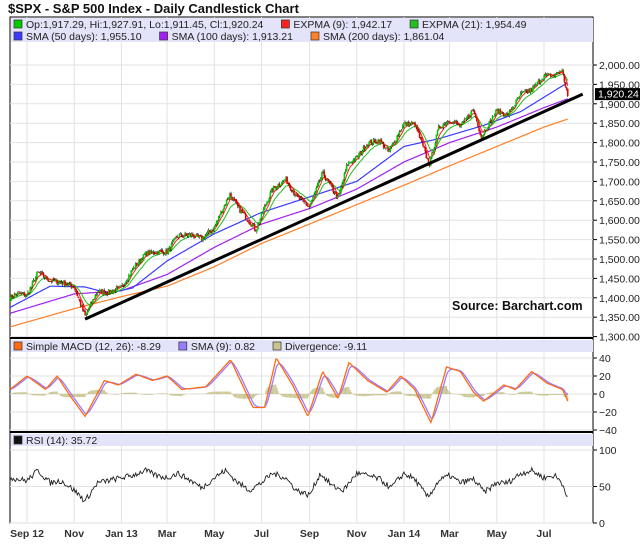 The width and height of the screenshot is (640, 560). What do you see at coordinates (517, 306) in the screenshot?
I see `source-label: Source: Barchart.com` at bounding box center [517, 306].